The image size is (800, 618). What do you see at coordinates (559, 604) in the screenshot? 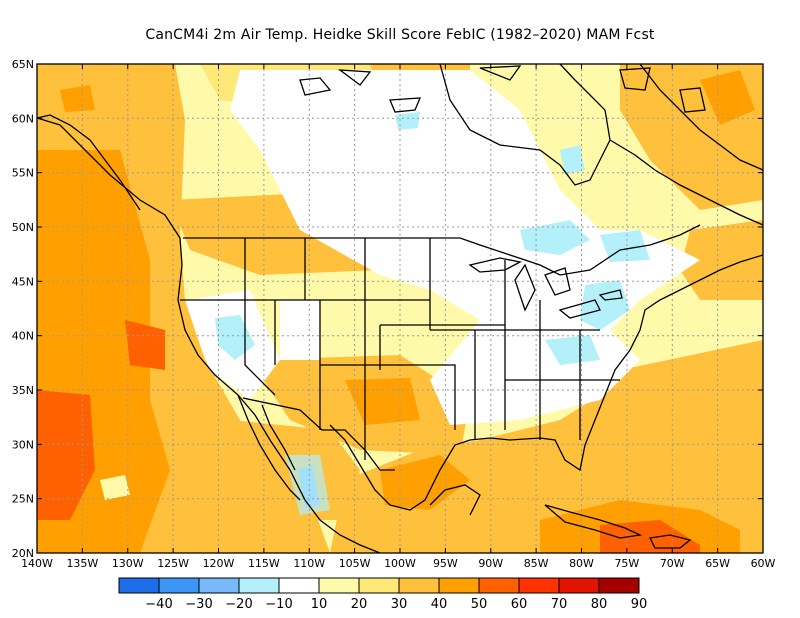
I see `colorbar-label: 70` at bounding box center [559, 604].